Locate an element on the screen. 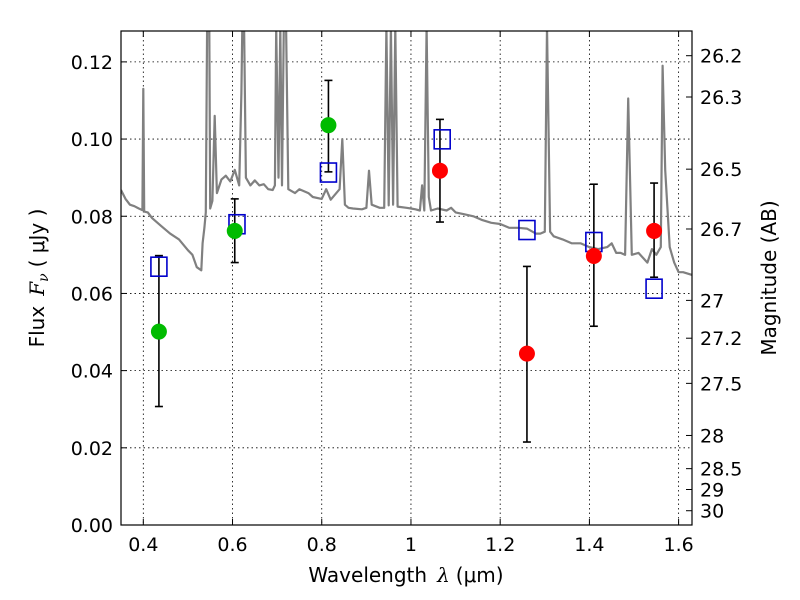 The width and height of the screenshot is (800, 600). y-tick-label: 0.04 is located at coordinates (92, 372).